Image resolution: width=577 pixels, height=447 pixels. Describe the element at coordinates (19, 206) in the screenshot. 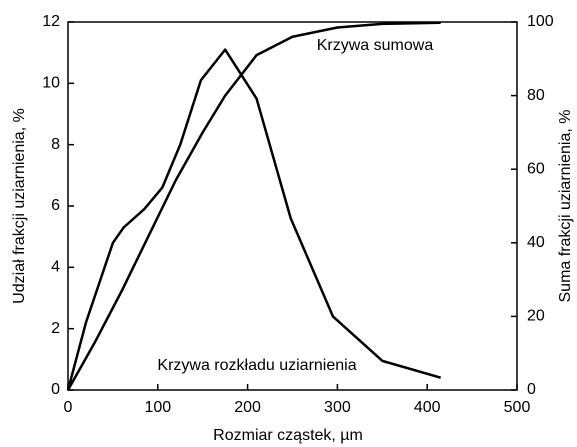

I see `y-axis-title: Udział frakcji uziarnienia, %` at that location.